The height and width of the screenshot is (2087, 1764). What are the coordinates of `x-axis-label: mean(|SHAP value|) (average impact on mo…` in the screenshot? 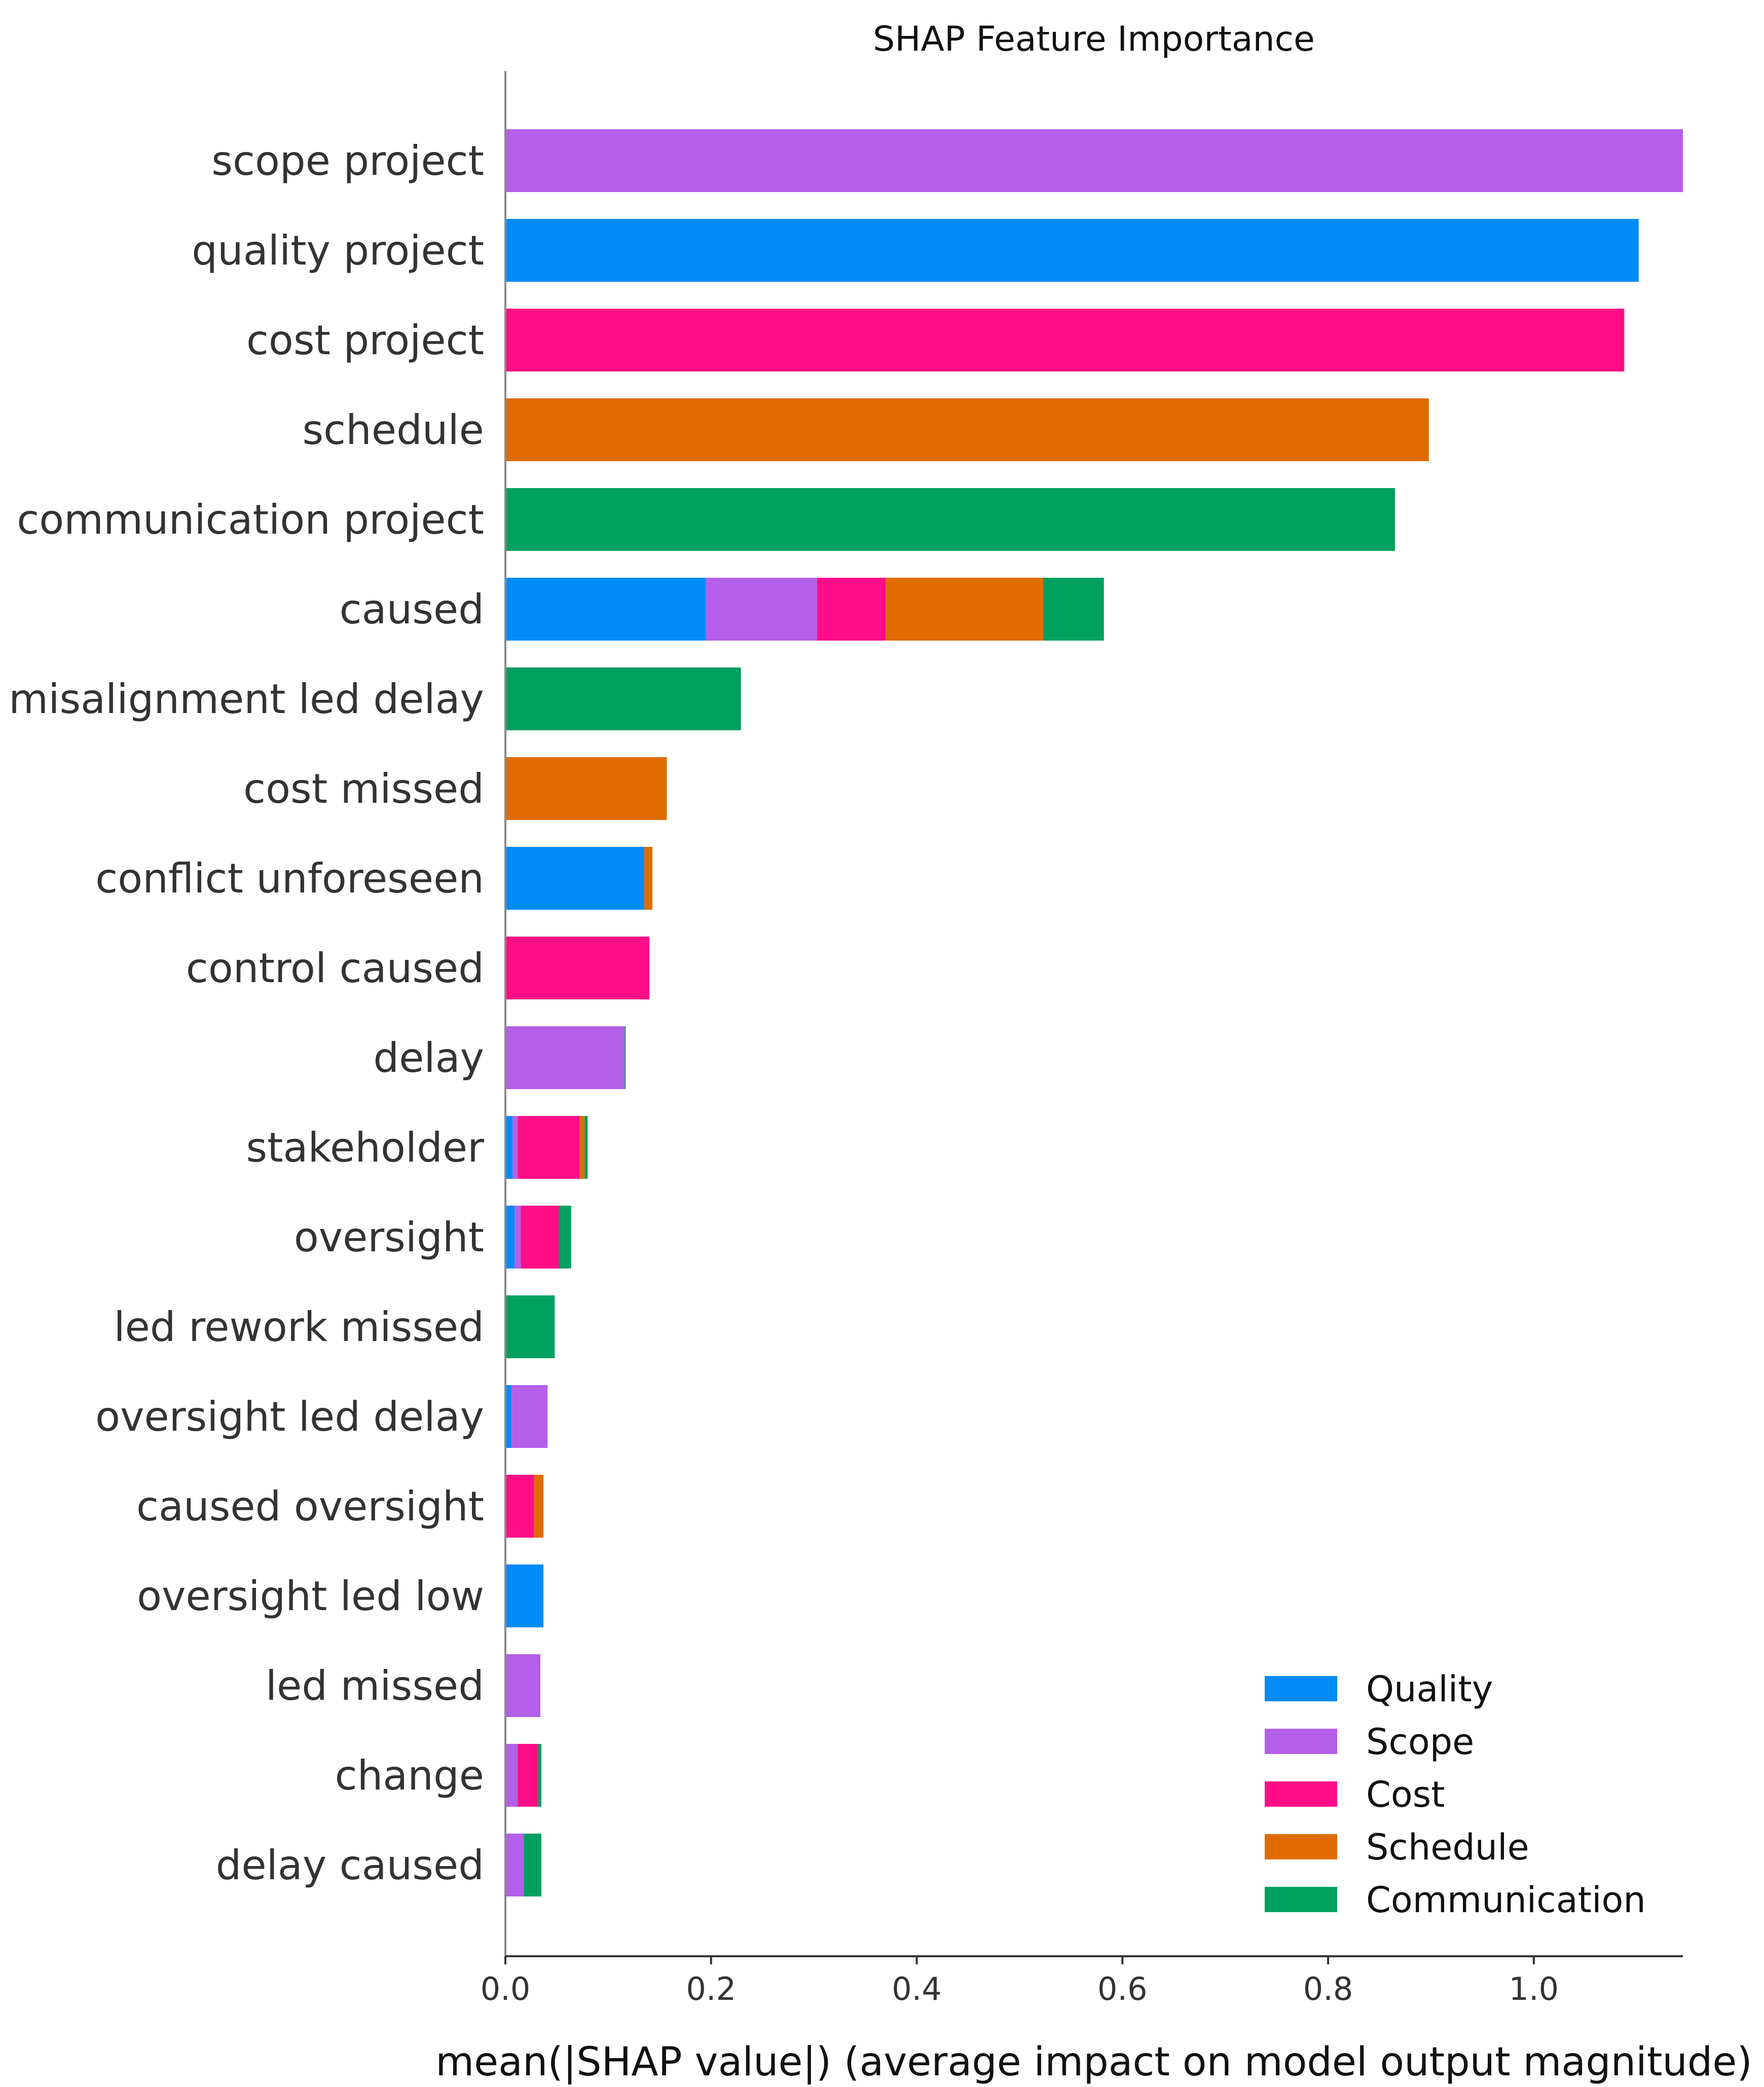 It's located at (1093, 2061).